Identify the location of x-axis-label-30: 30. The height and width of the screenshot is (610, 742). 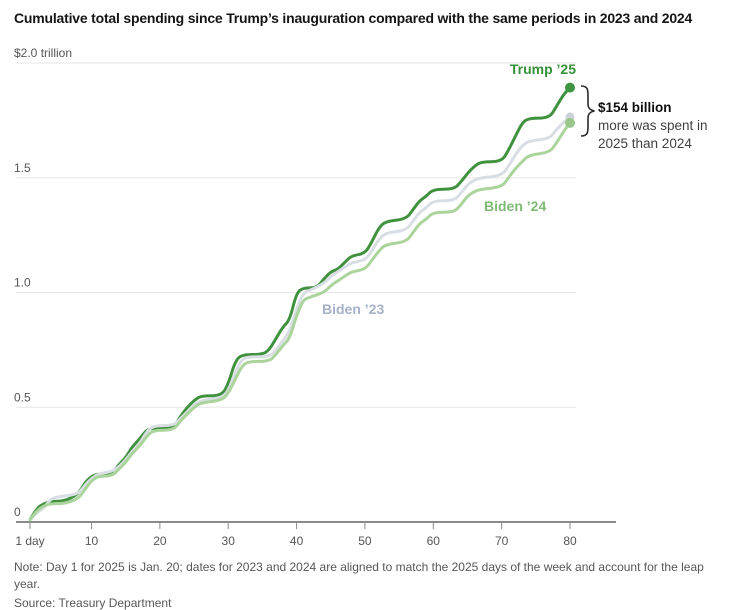
(229, 541).